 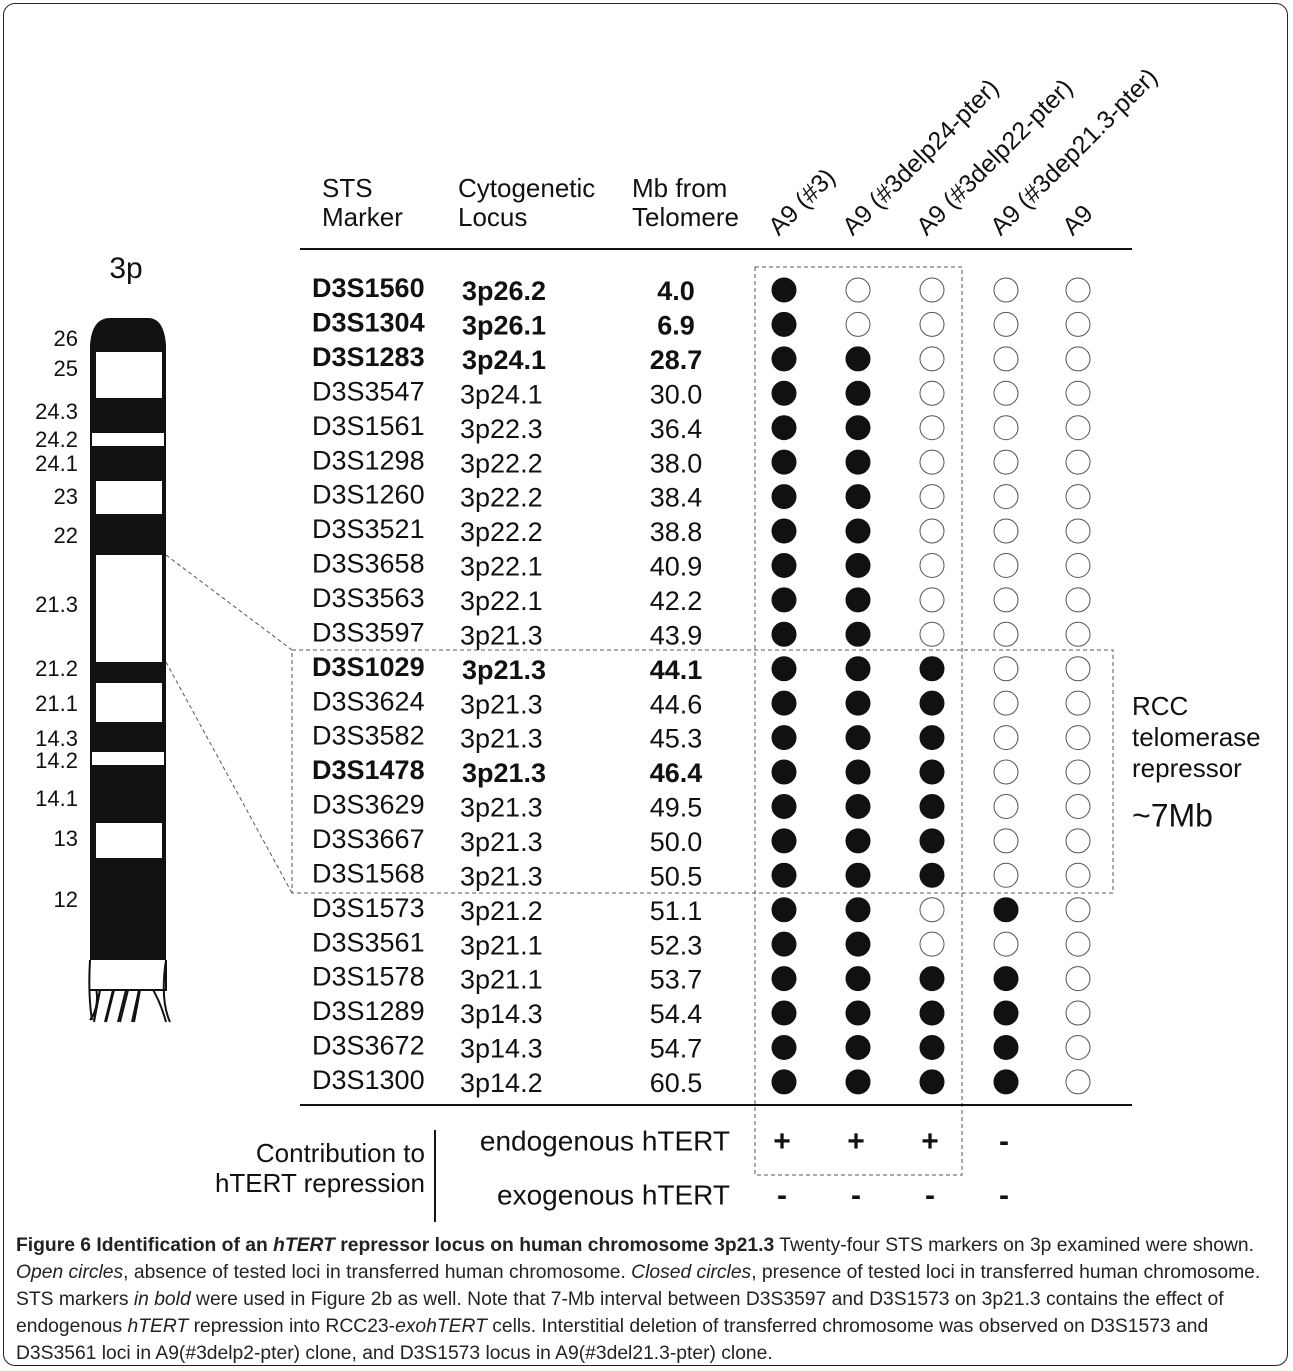 What do you see at coordinates (676, 945) in the screenshot?
I see `mb-from-telomere: 52.3` at bounding box center [676, 945].